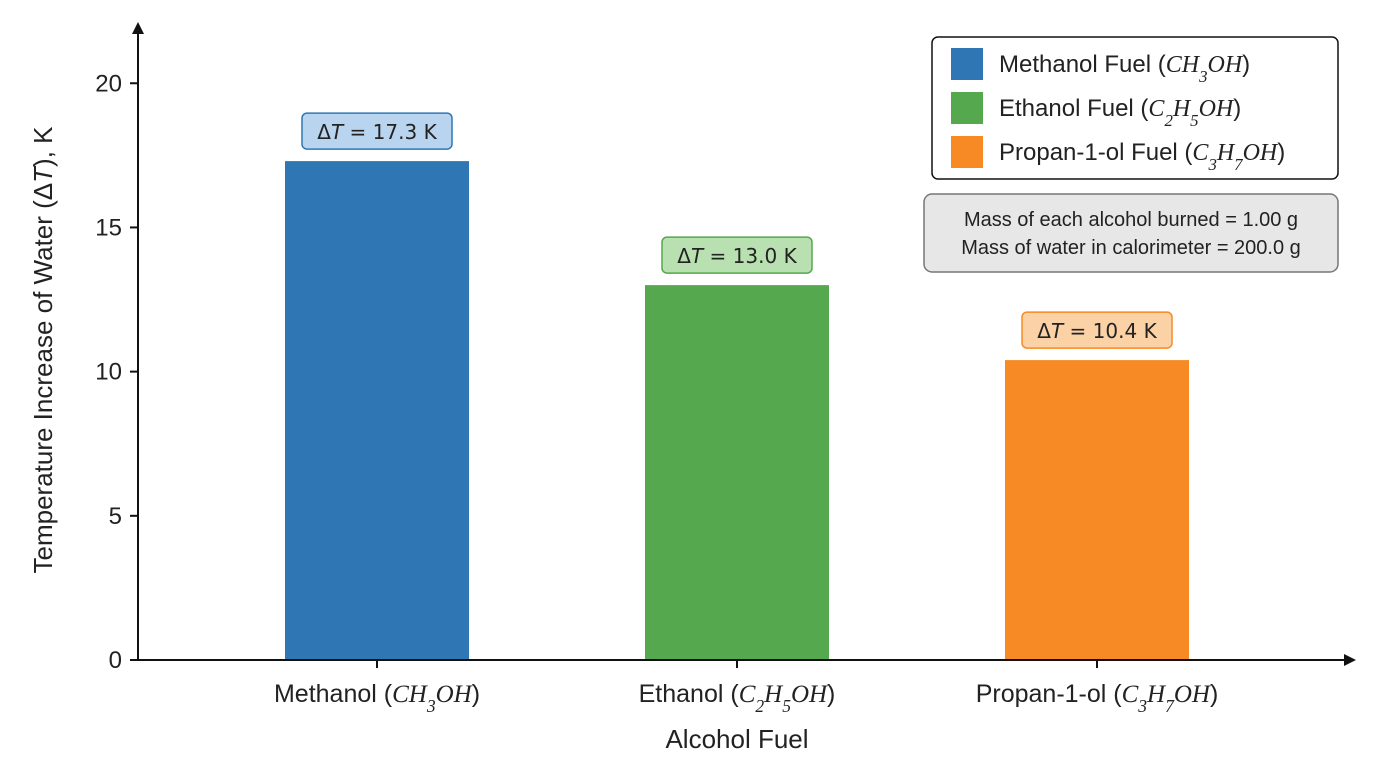  What do you see at coordinates (1097, 510) in the screenshot?
I see `bar-propan-1-ol` at bounding box center [1097, 510].